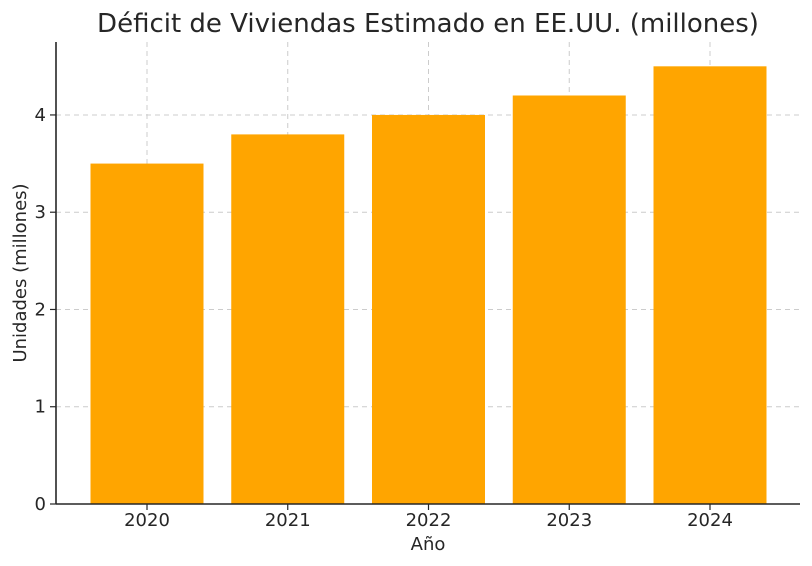 The height and width of the screenshot is (566, 812). Describe the element at coordinates (147, 520) in the screenshot. I see `x-tick-label: 2020` at that location.